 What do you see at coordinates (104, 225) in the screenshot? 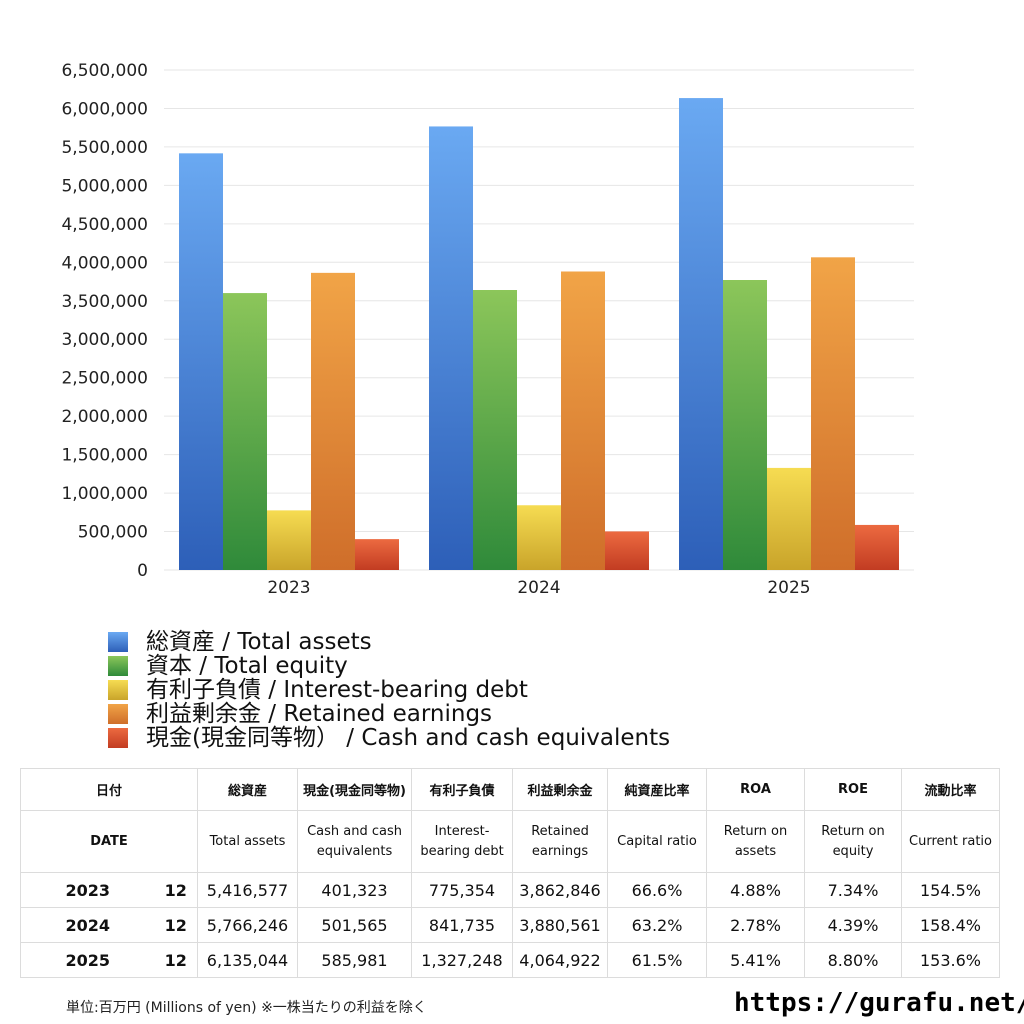
I see `y-tick-label: 4,500,000` at bounding box center [104, 225].